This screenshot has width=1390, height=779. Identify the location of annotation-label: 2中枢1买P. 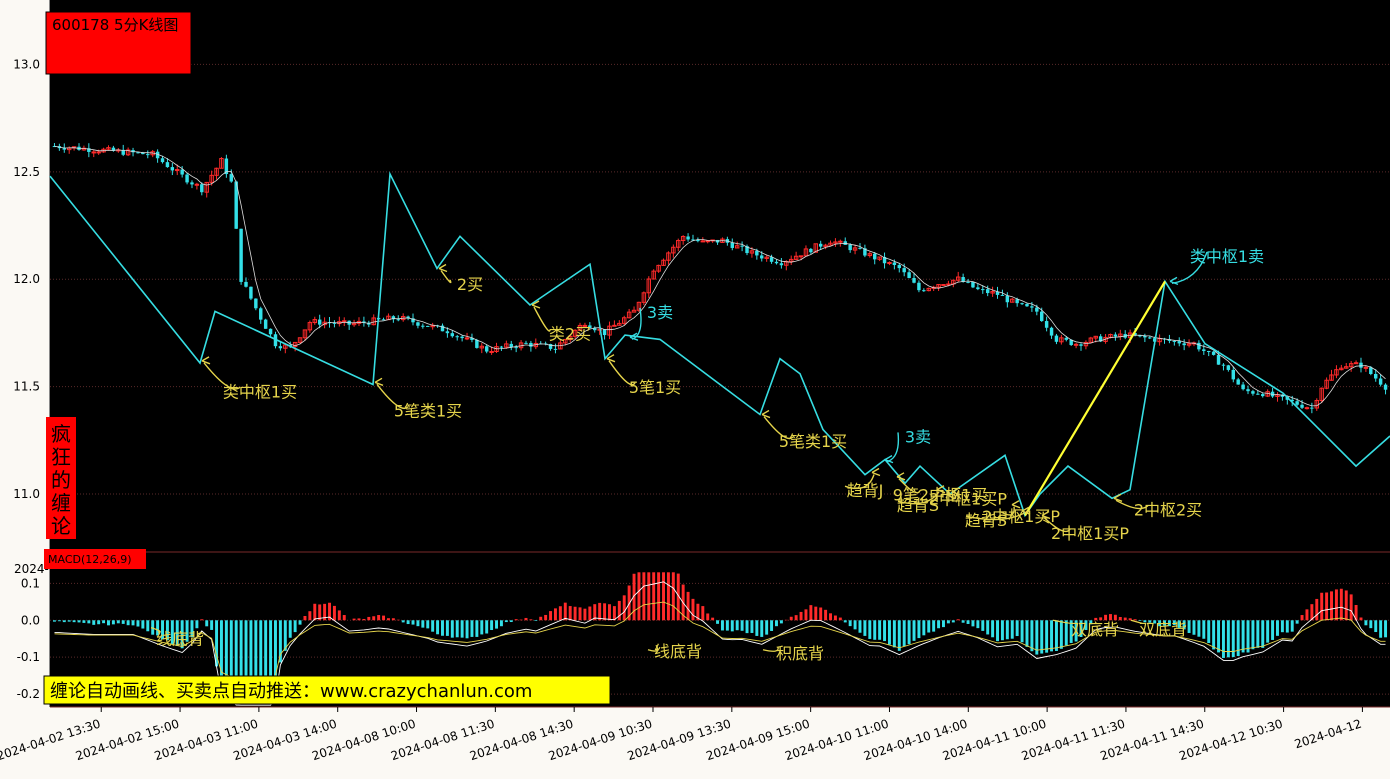
(1021, 516).